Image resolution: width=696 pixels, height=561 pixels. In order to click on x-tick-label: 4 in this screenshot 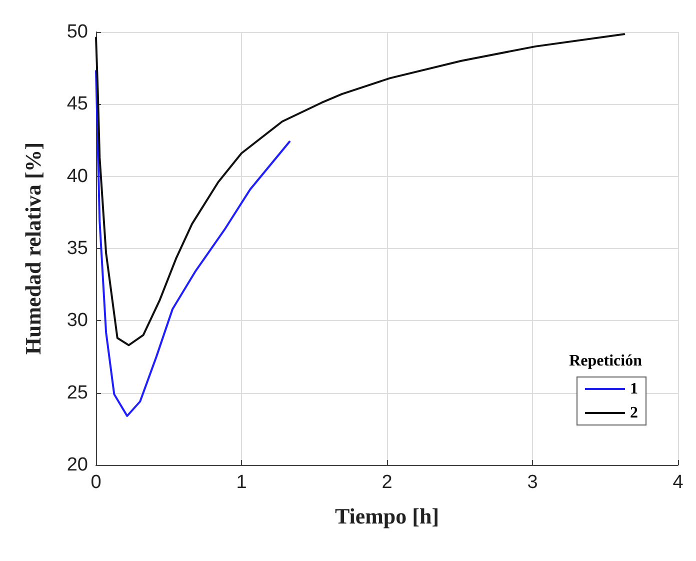, I will do `click(678, 482)`.